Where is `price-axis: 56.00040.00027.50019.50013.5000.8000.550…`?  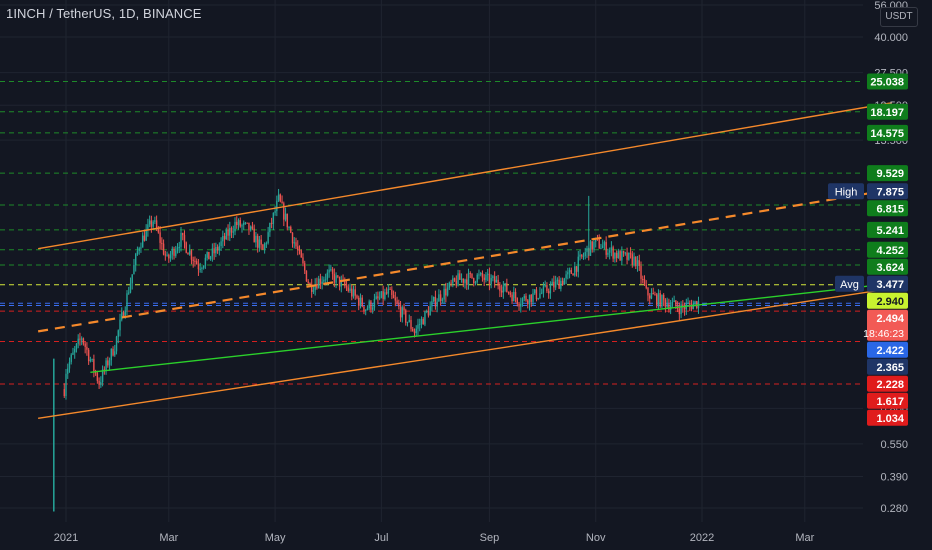 price-axis: 56.00040.00027.50019.50013.5000.8000.550… is located at coordinates (891, 257).